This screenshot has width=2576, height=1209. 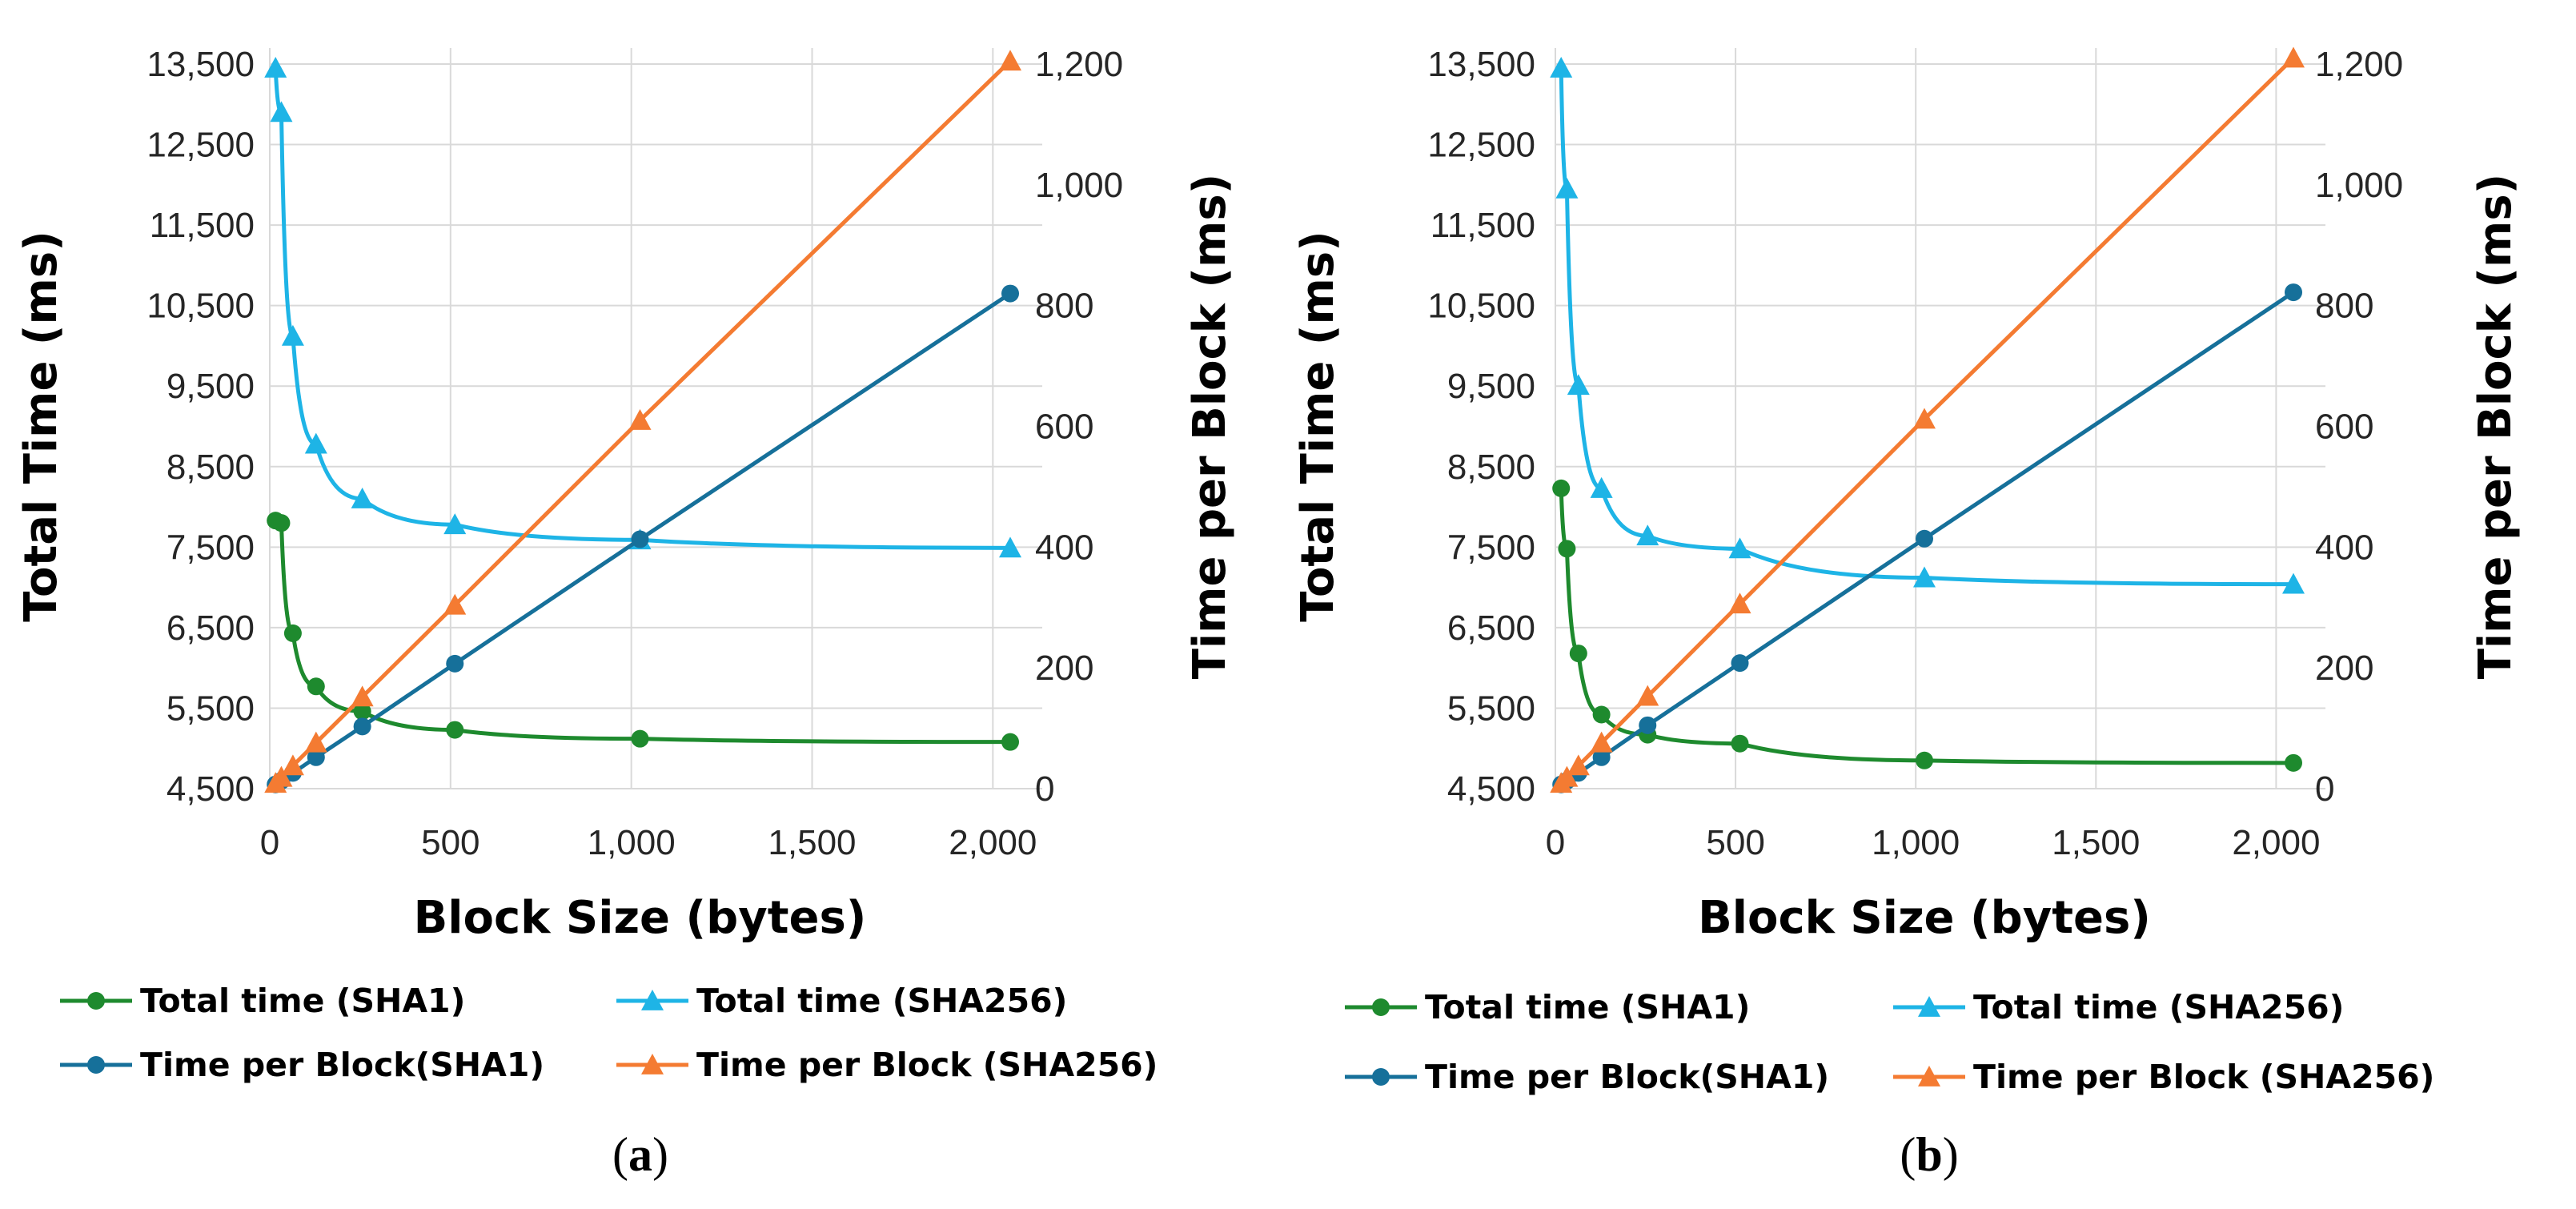 What do you see at coordinates (2276, 842) in the screenshot?
I see `x-tick-label: 2,000` at bounding box center [2276, 842].